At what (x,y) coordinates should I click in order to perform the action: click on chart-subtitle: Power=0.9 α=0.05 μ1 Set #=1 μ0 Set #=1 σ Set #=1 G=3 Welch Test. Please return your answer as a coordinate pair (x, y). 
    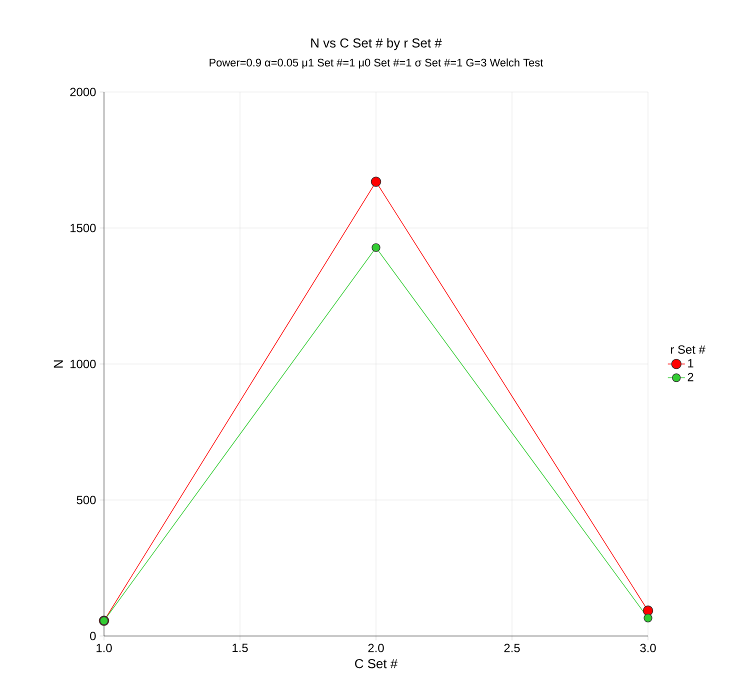
    Looking at the image, I should click on (377, 63).